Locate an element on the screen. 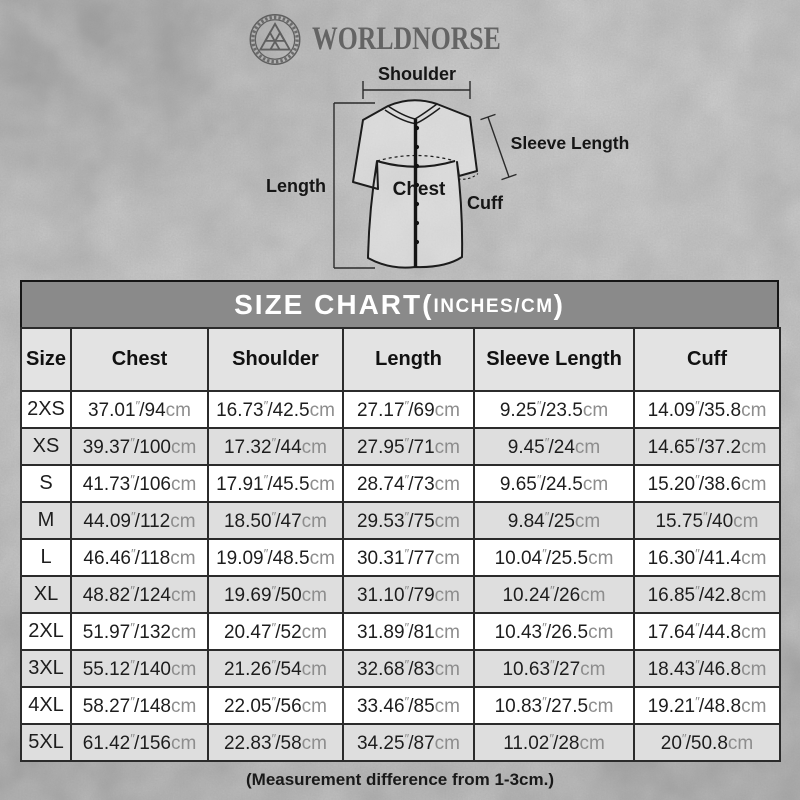  brand-name: WORLDNORSE is located at coordinates (406, 38).